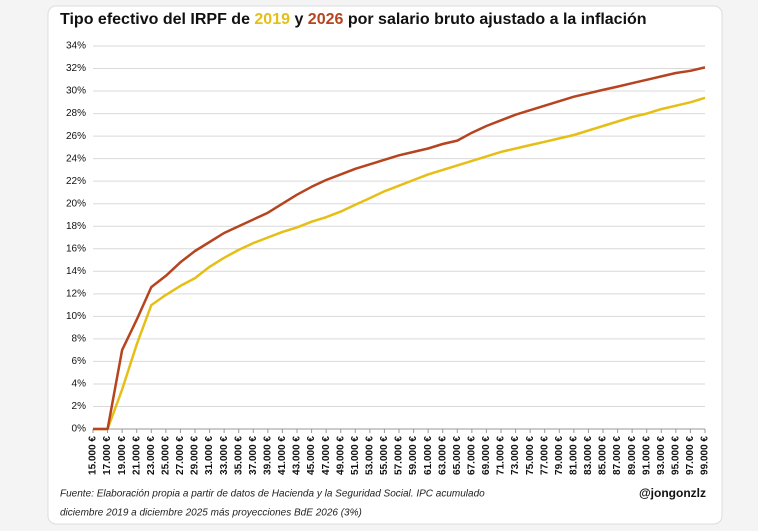 Image resolution: width=758 pixels, height=531 pixels. Describe the element at coordinates (486, 455) in the screenshot. I see `x-tick-label: 69.000 €` at that location.